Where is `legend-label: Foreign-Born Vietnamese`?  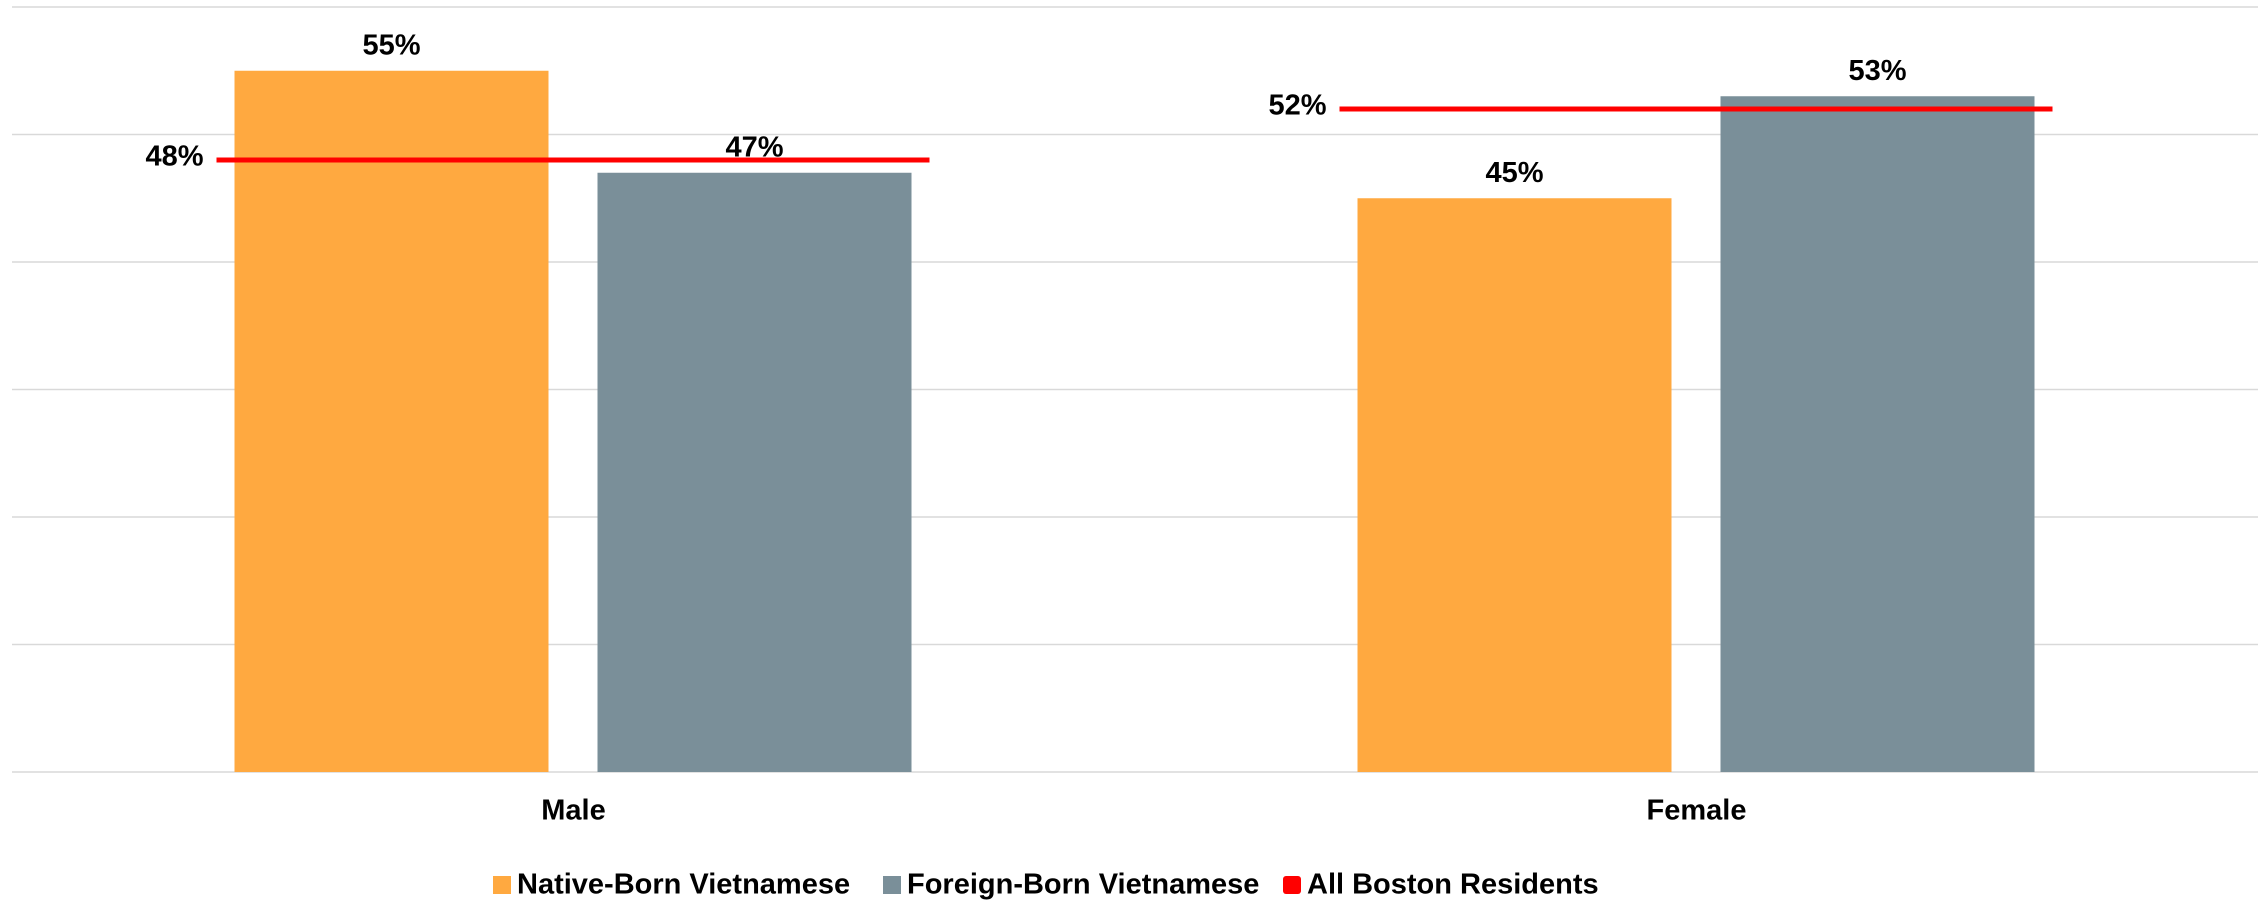
legend-label: Foreign-Born Vietnamese is located at coordinates (1083, 885).